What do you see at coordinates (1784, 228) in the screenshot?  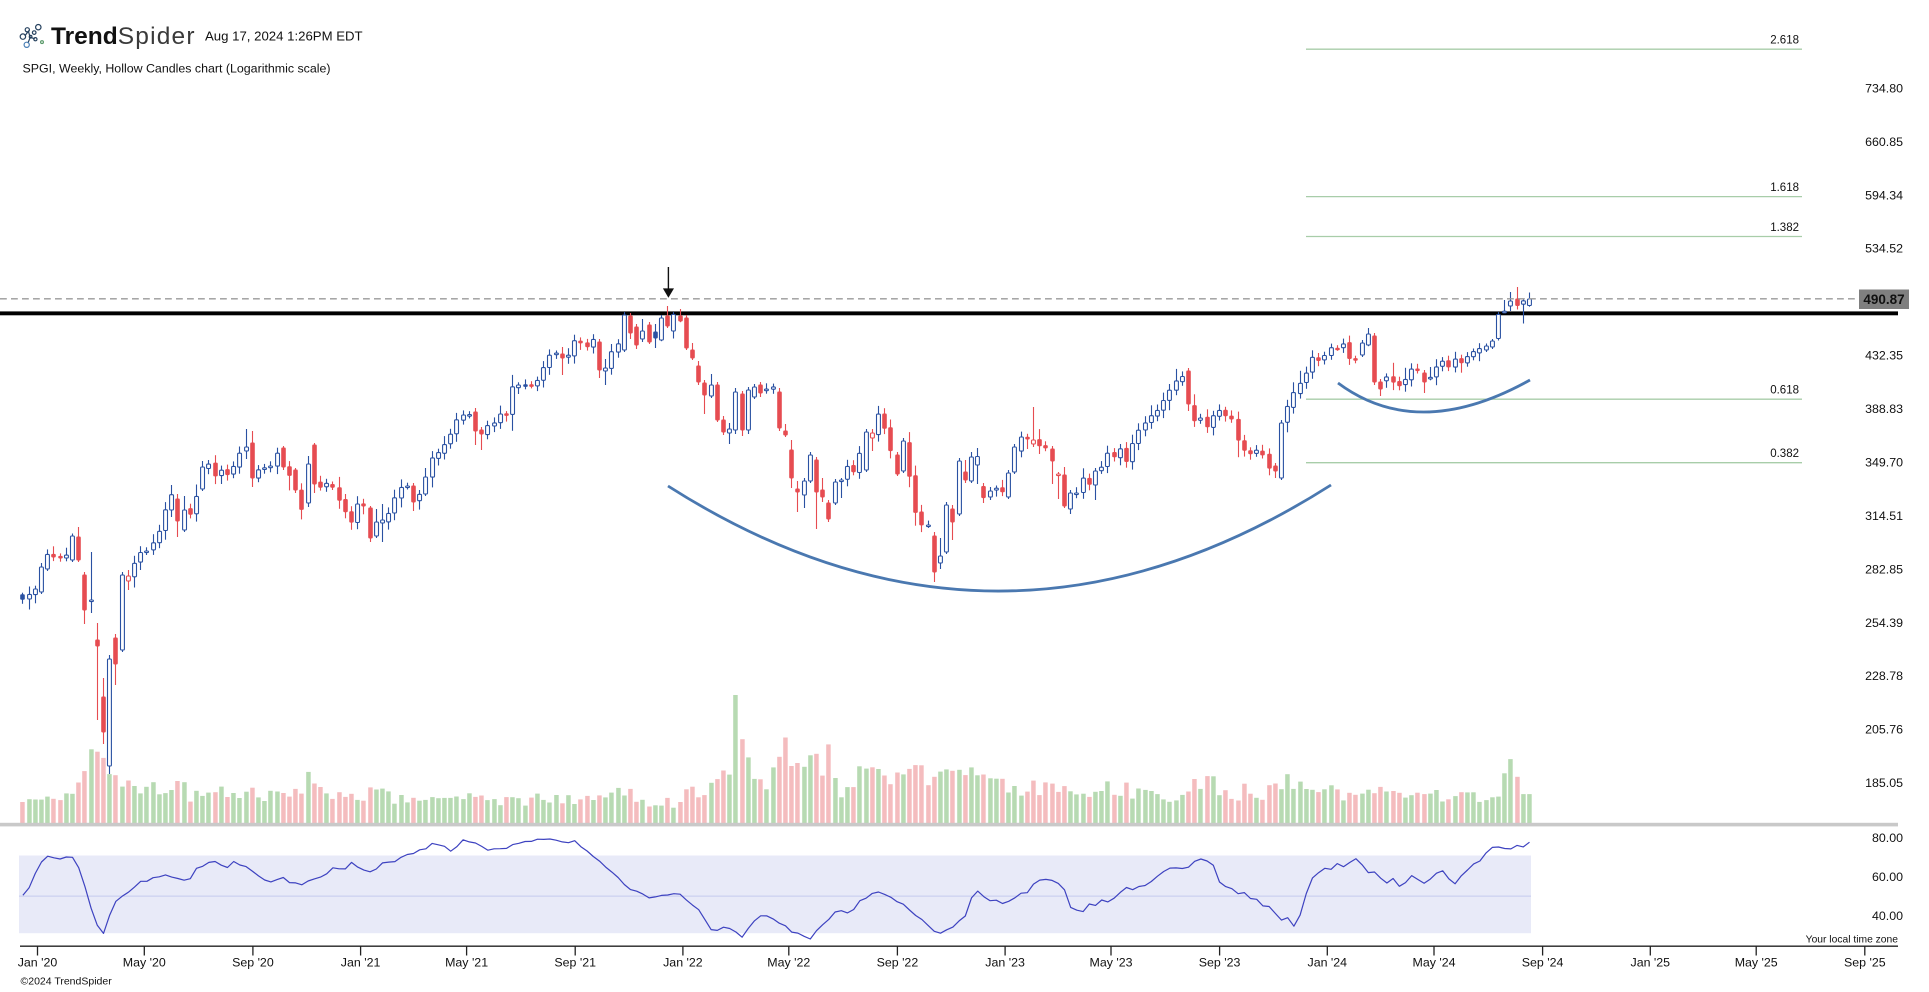 I see `svg-text: 1.382` at bounding box center [1784, 228].